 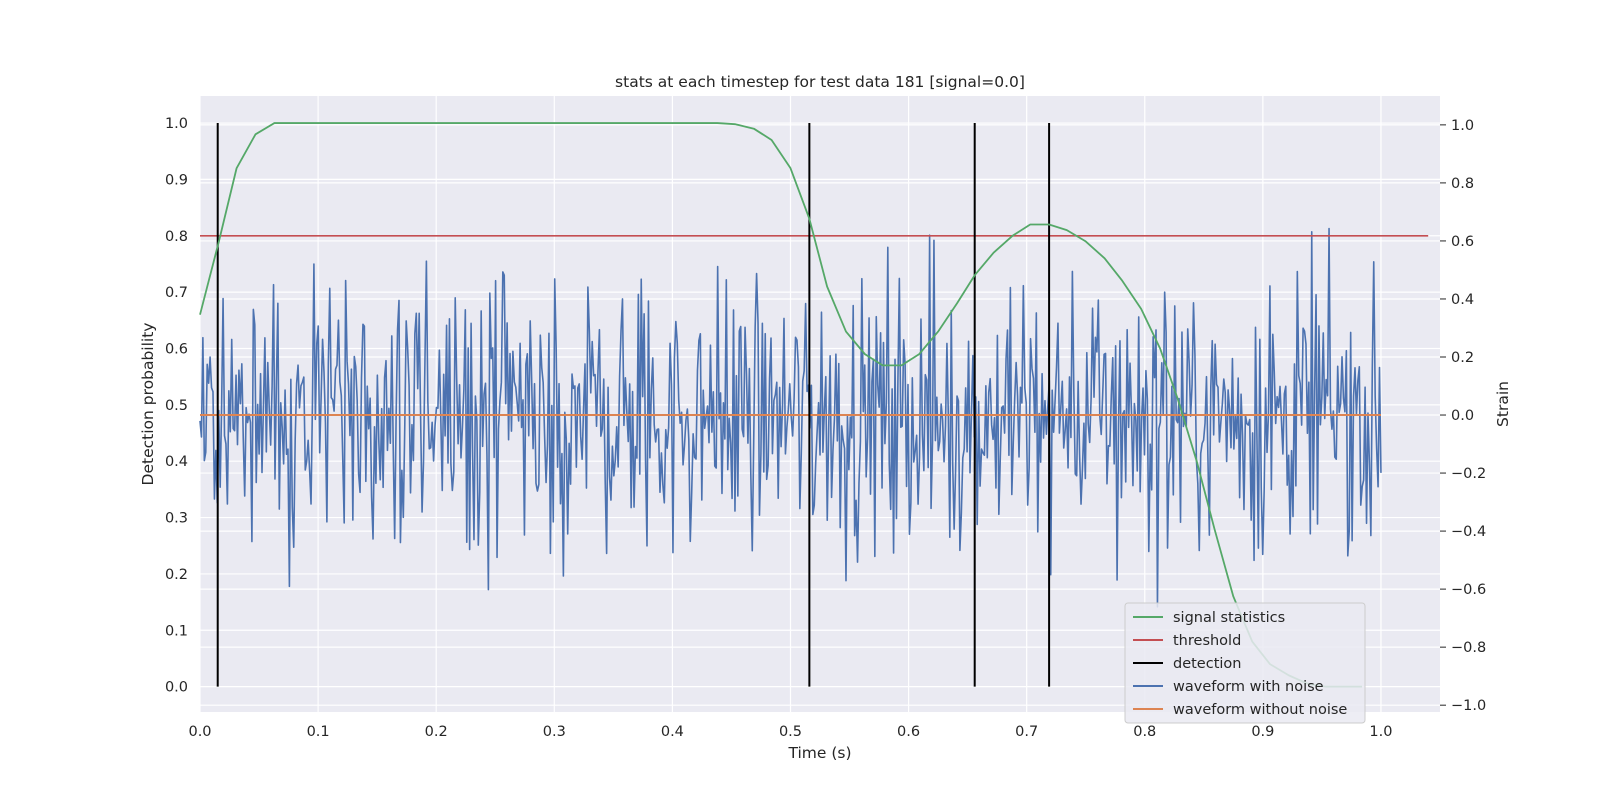 What do you see at coordinates (1144, 732) in the screenshot?
I see `x-tick-label: 0.8` at bounding box center [1144, 732].